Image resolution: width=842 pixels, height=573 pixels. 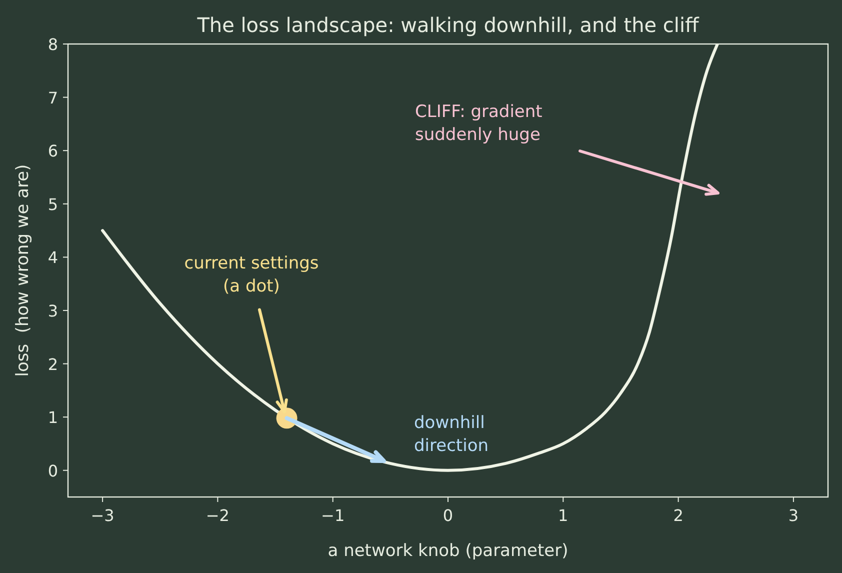 What do you see at coordinates (448, 551) in the screenshot?
I see `x-axis-title: a network knob (parameter)` at bounding box center [448, 551].